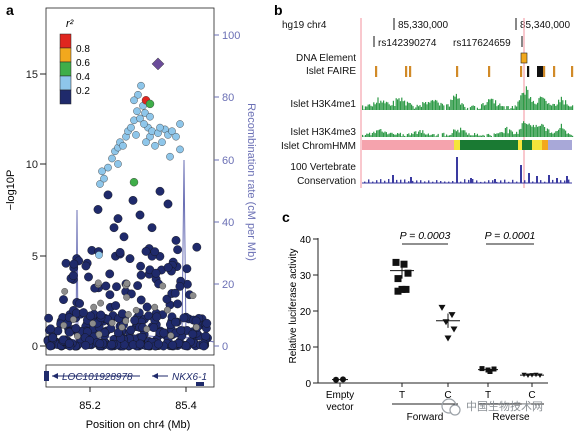  Describe the element at coordinates (524, 58) in the screenshot. I see `dna-element-box` at that location.